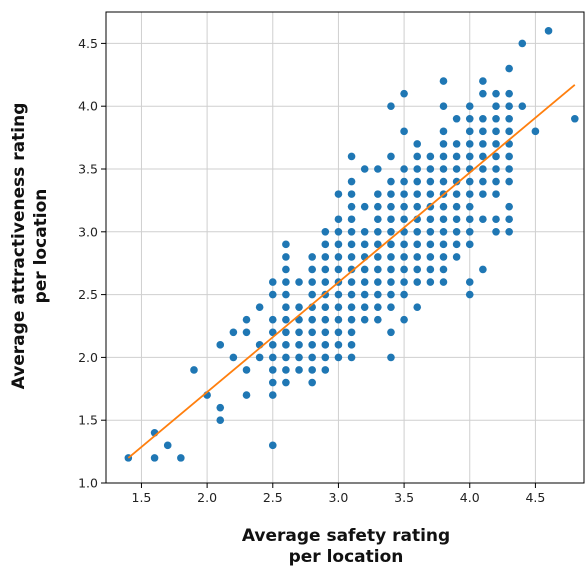  What do you see at coordinates (88, 357) in the screenshot?
I see `y-tick-label: 2.0` at bounding box center [88, 357].